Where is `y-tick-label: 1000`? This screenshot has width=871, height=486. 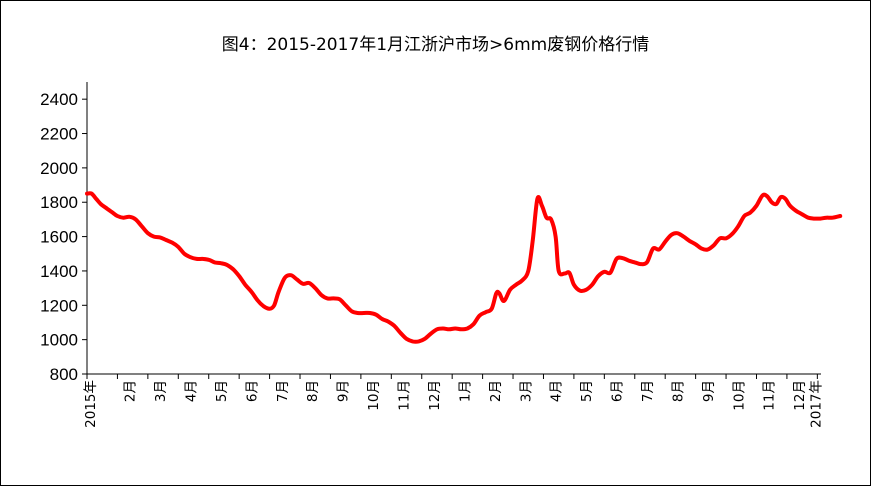 y-tick-label: 1000 is located at coordinates (59, 340).